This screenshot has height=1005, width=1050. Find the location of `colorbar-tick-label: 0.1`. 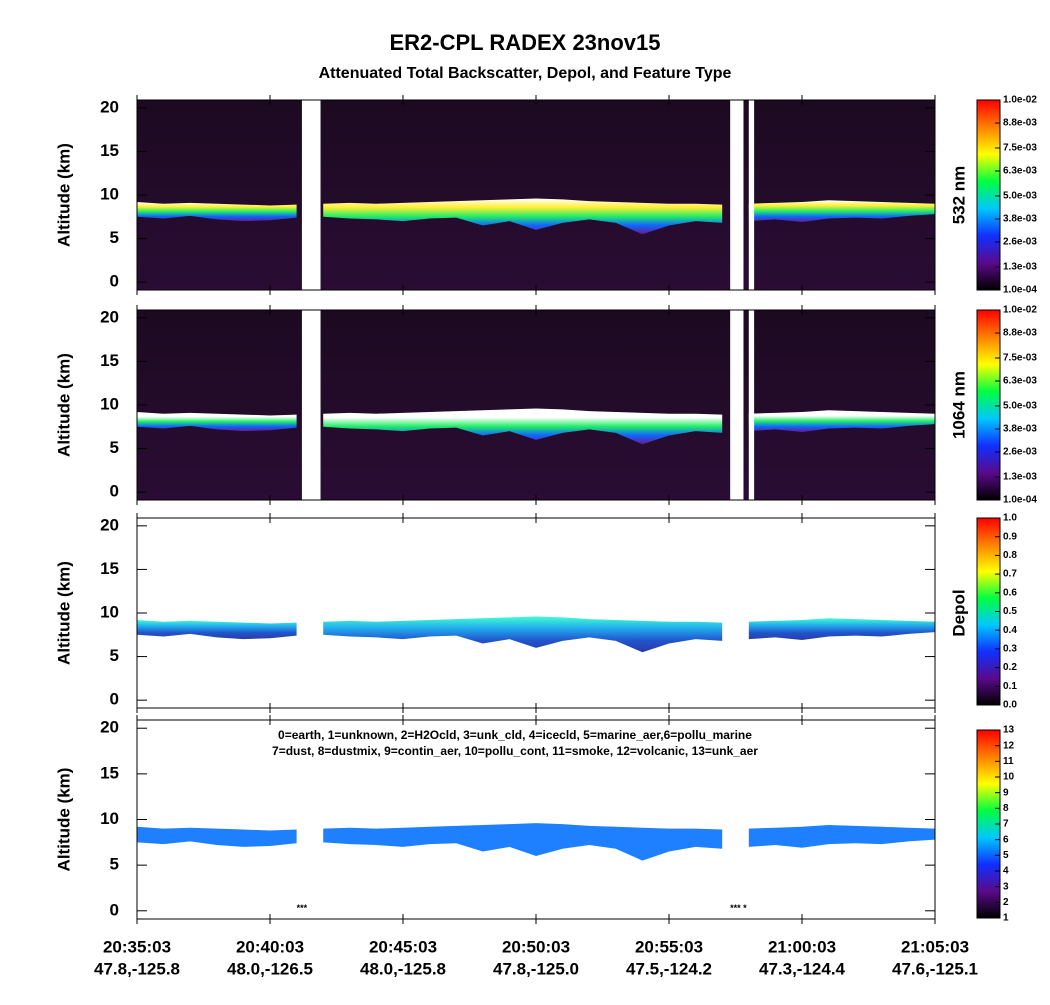

colorbar-tick-label: 0.1 is located at coordinates (1010, 686).